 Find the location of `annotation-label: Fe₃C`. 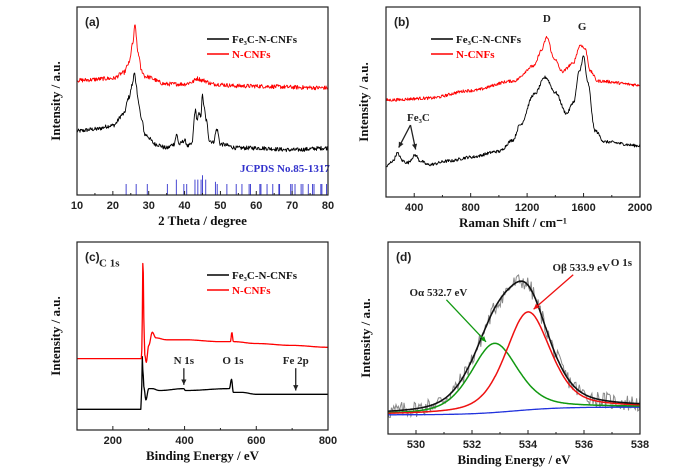

annotation-label: Fe₃C is located at coordinates (418, 118).